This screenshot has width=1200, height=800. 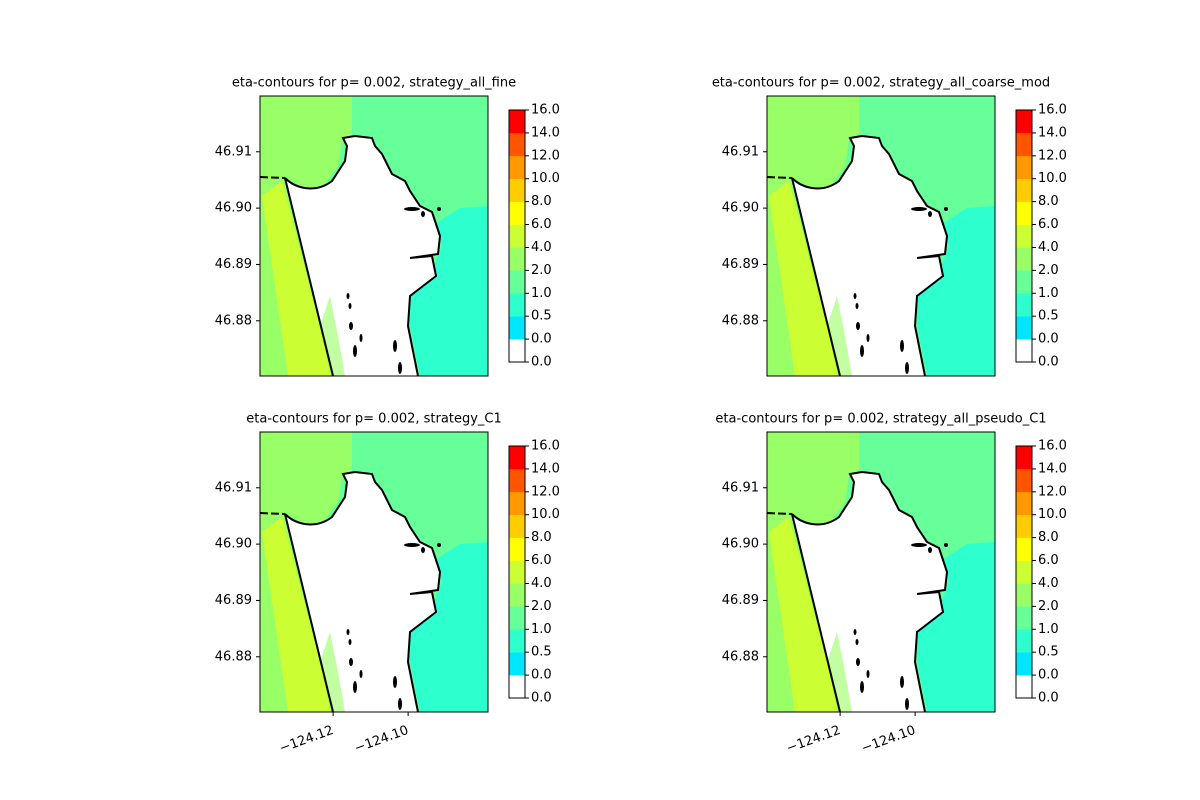 What do you see at coordinates (233, 208) in the screenshot?
I see `y-tick-label: 46.90` at bounding box center [233, 208].